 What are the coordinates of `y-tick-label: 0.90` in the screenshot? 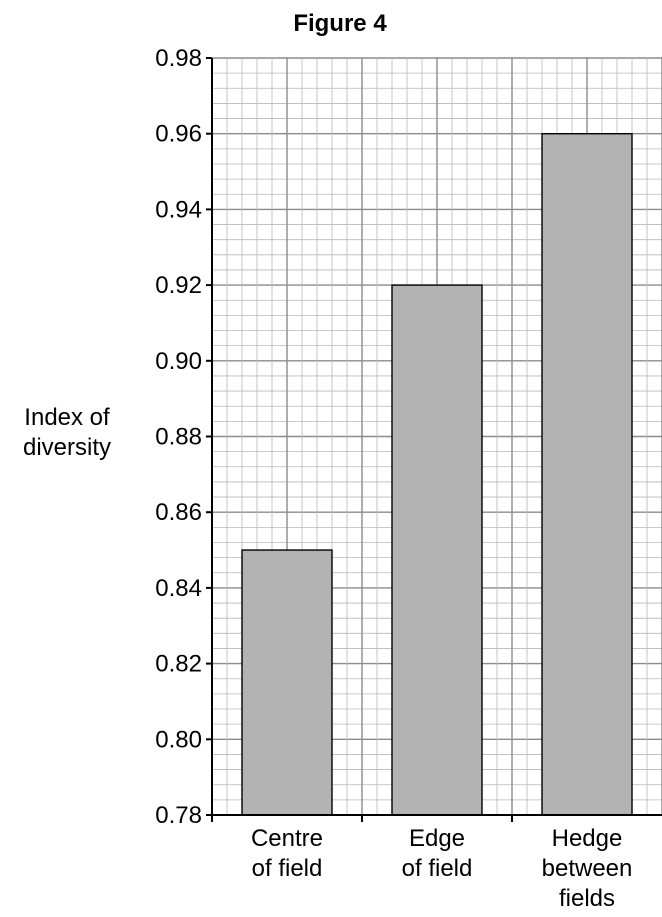 It's located at (178, 361).